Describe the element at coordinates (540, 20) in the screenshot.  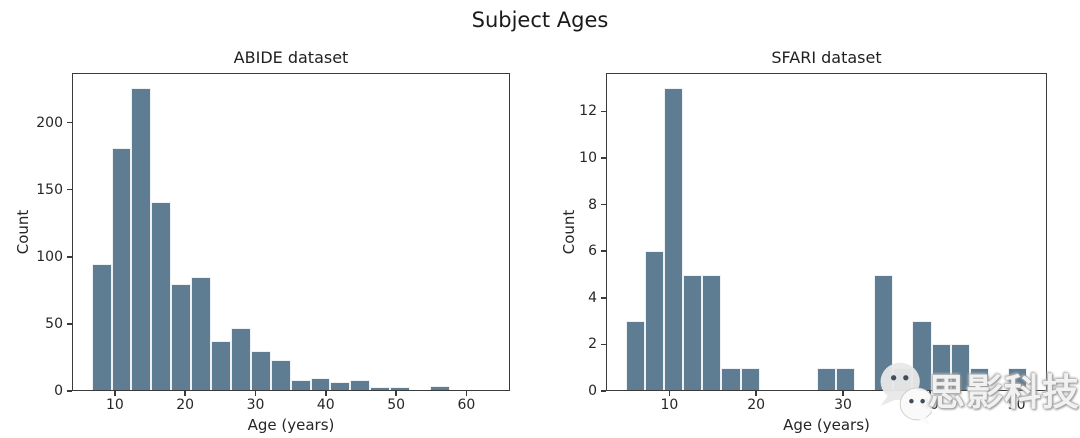
I see `figure-title: Subject Ages` at that location.